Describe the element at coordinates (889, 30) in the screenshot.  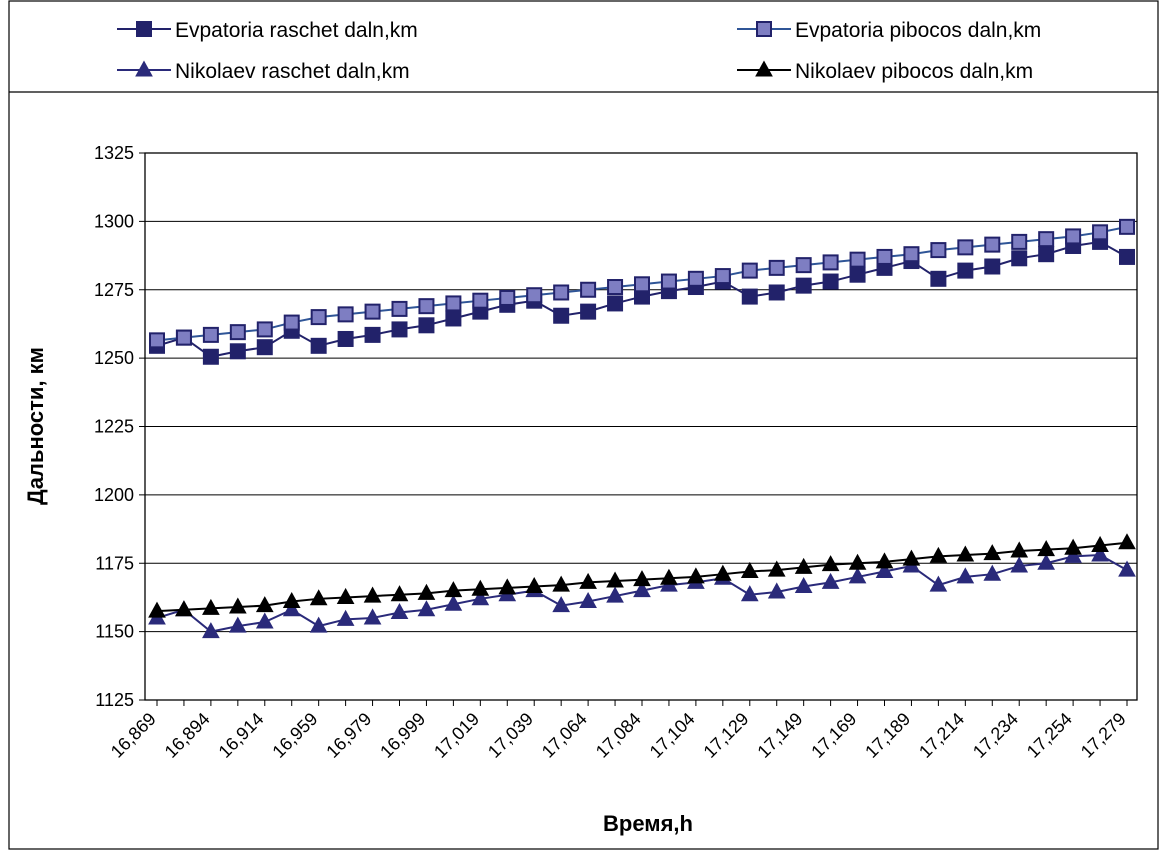
I see `legend-item: Evpatoria pibocos daln,km` at that location.